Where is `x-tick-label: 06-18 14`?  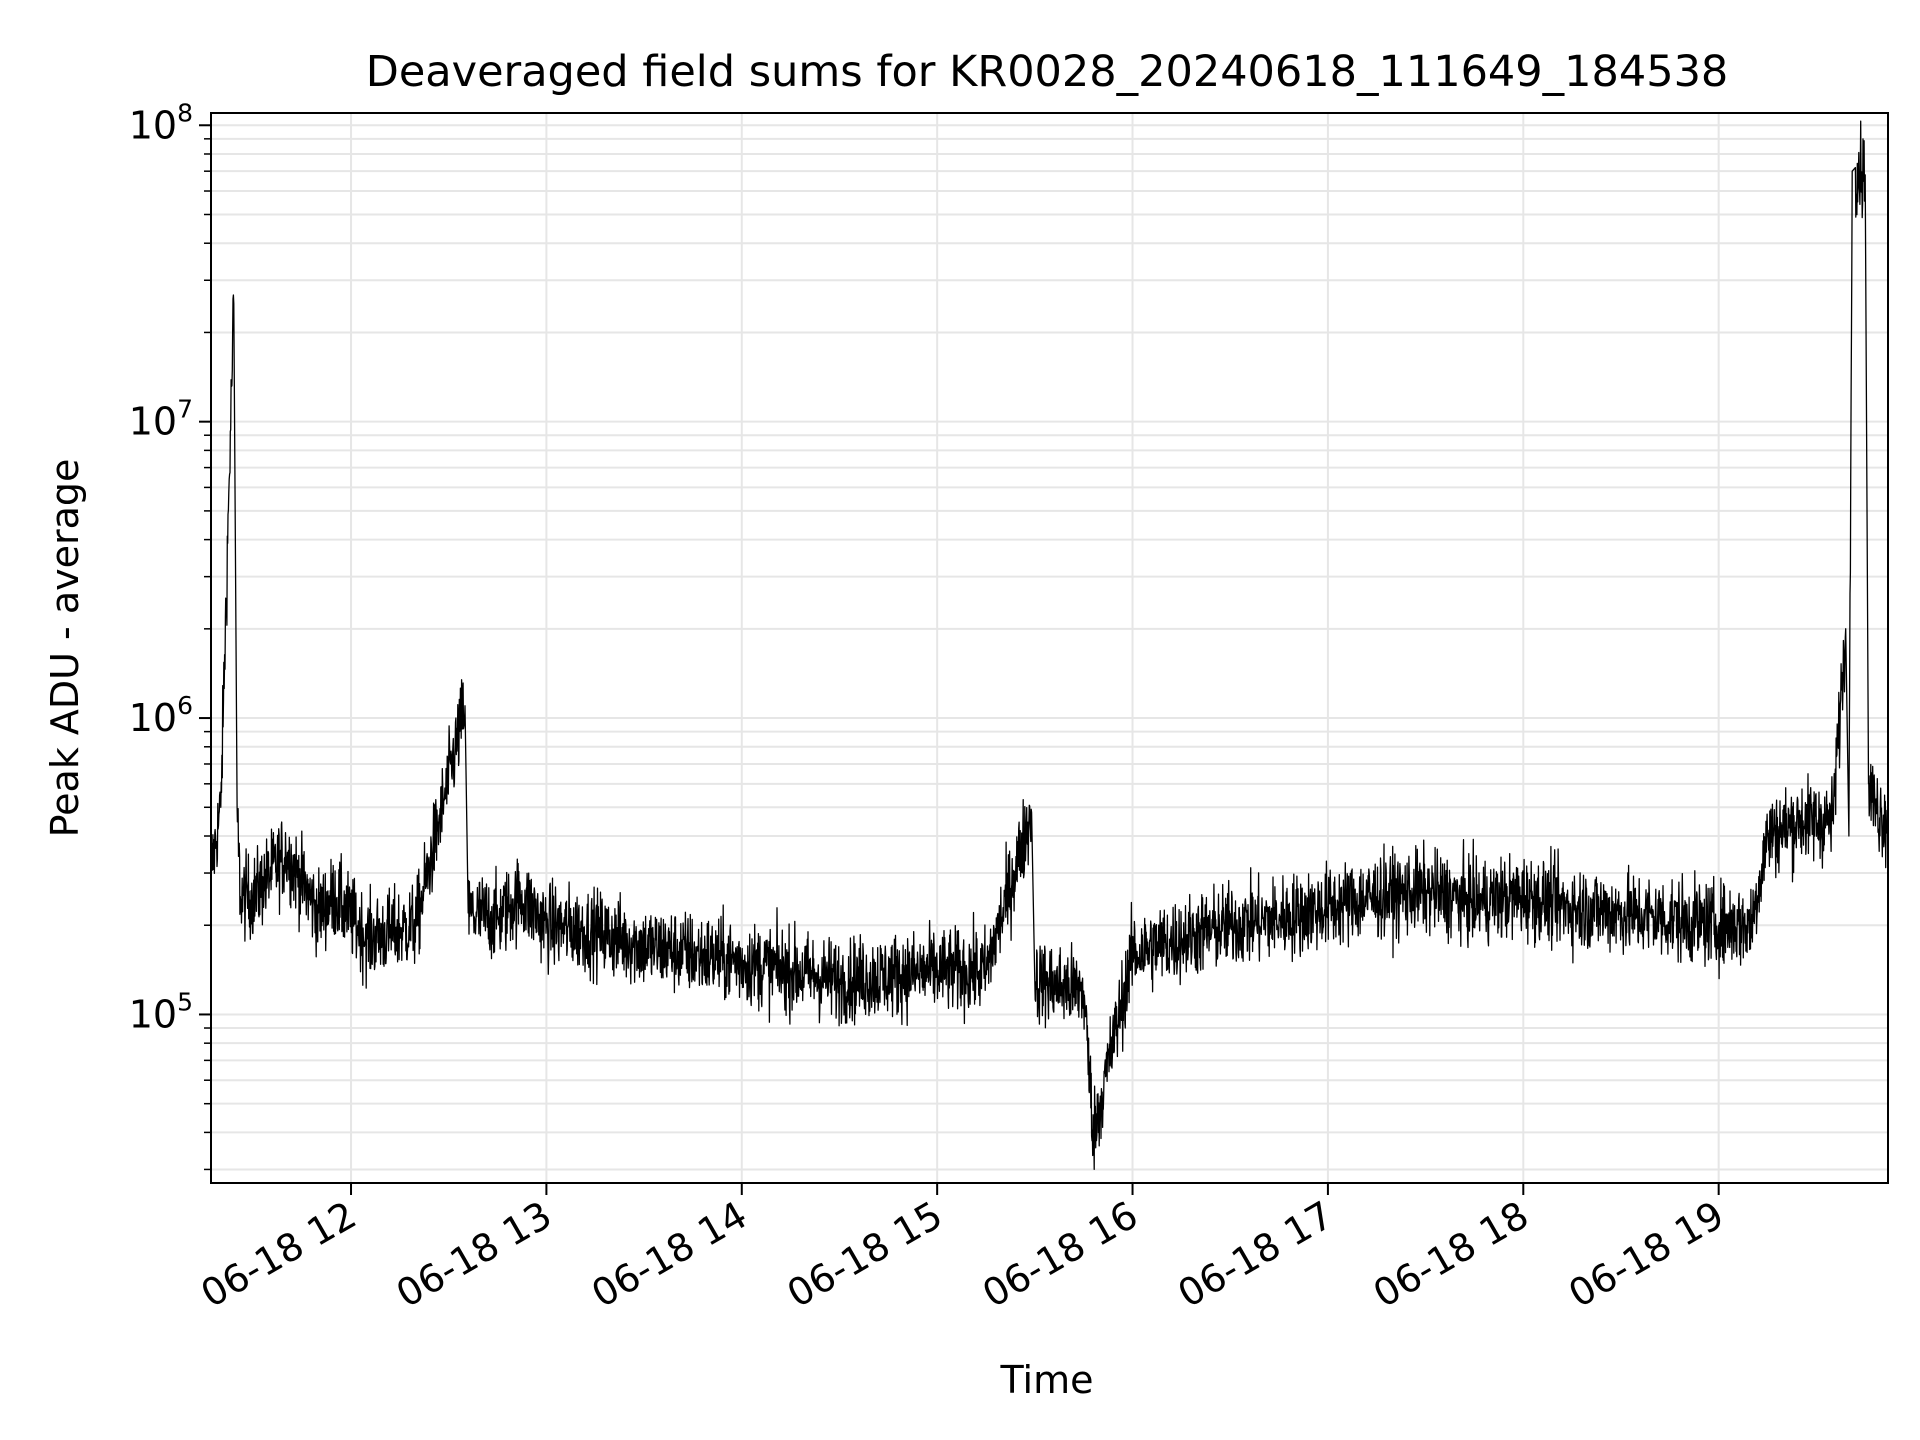 x-tick-label: 06-18 14 is located at coordinates (669, 1255).